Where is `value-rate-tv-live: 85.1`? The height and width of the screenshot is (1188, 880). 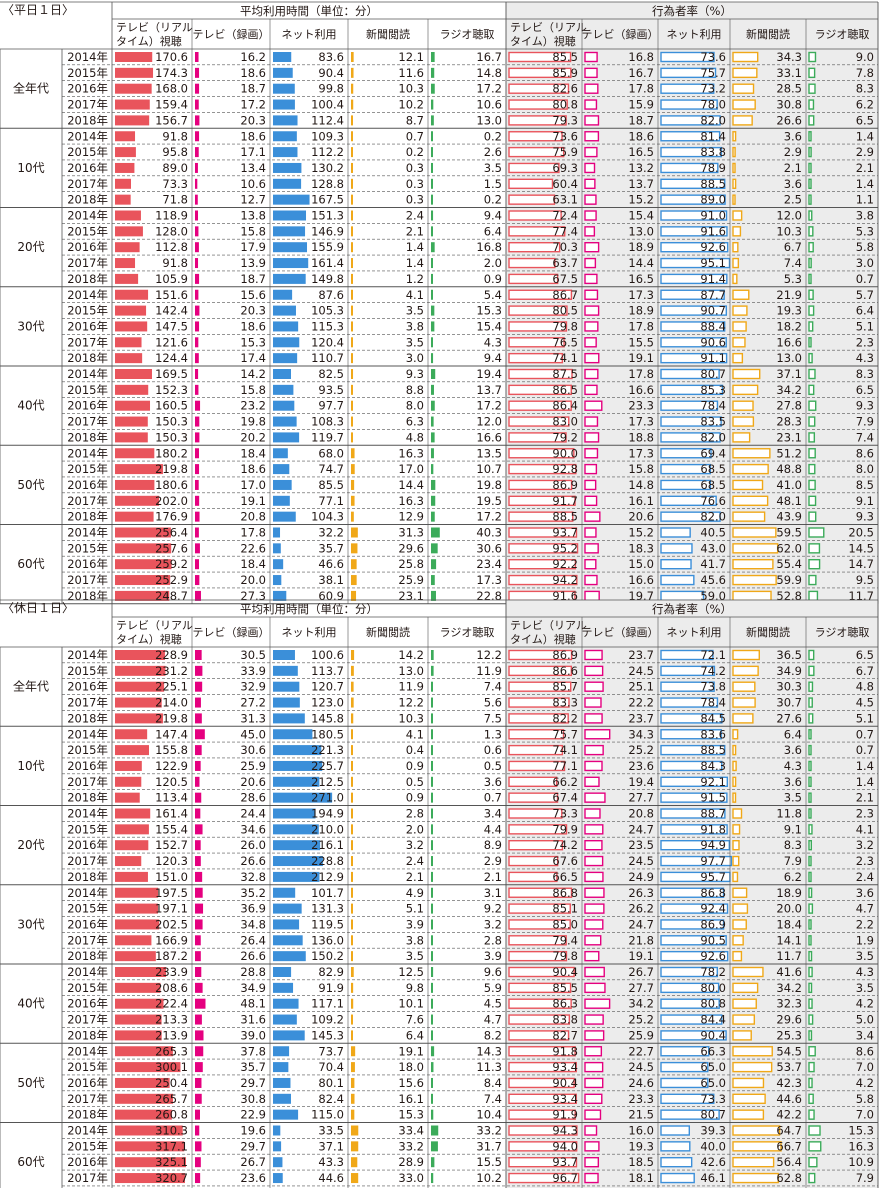
value-rate-tv-live: 85.1 is located at coordinates (565, 909).